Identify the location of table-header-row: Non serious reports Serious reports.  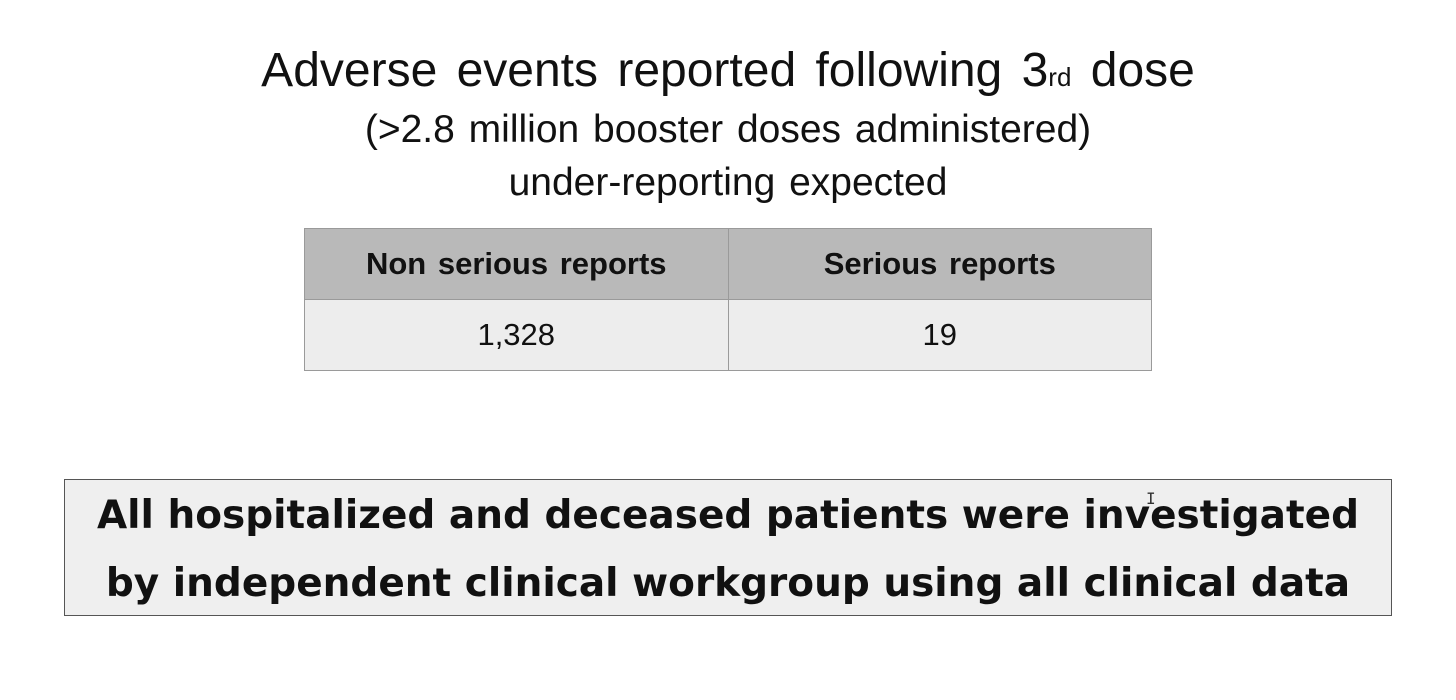
(728, 264).